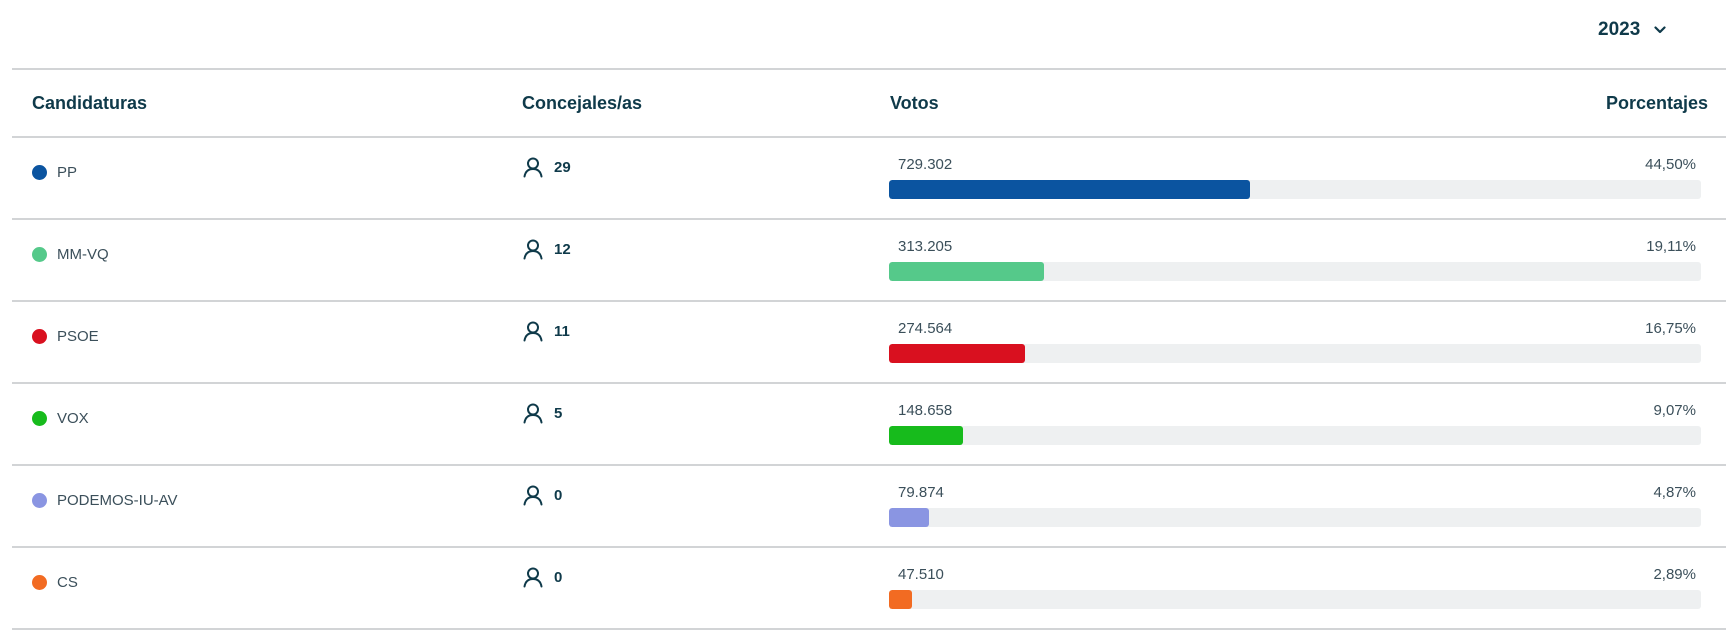 The image size is (1732, 633). Describe the element at coordinates (1656, 103) in the screenshot. I see `header-porcentajes: Porcentajes` at that location.